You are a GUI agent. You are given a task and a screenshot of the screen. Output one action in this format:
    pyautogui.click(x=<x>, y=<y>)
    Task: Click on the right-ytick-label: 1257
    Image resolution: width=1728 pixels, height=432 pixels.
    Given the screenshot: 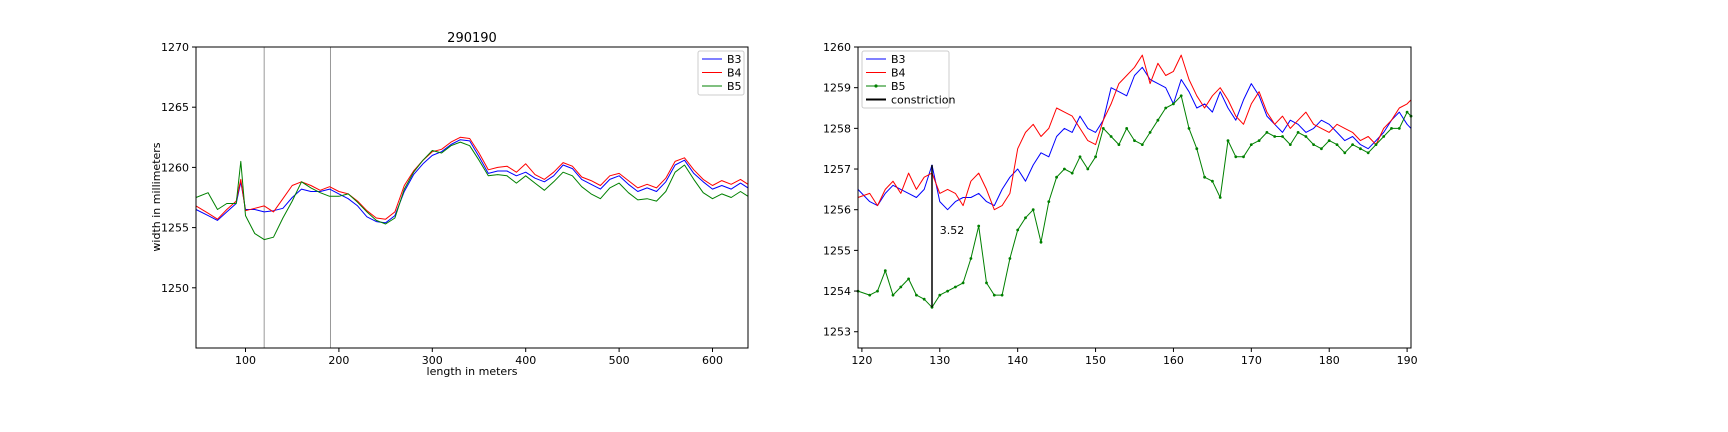 What is the action you would take?
    pyautogui.click(x=837, y=169)
    